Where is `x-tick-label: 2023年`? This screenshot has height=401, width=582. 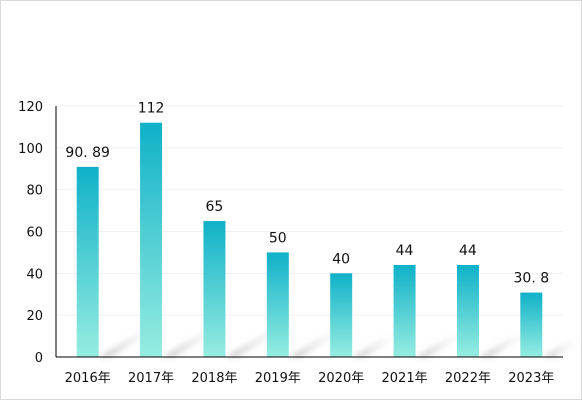
x-tick-label: 2023年 is located at coordinates (531, 378).